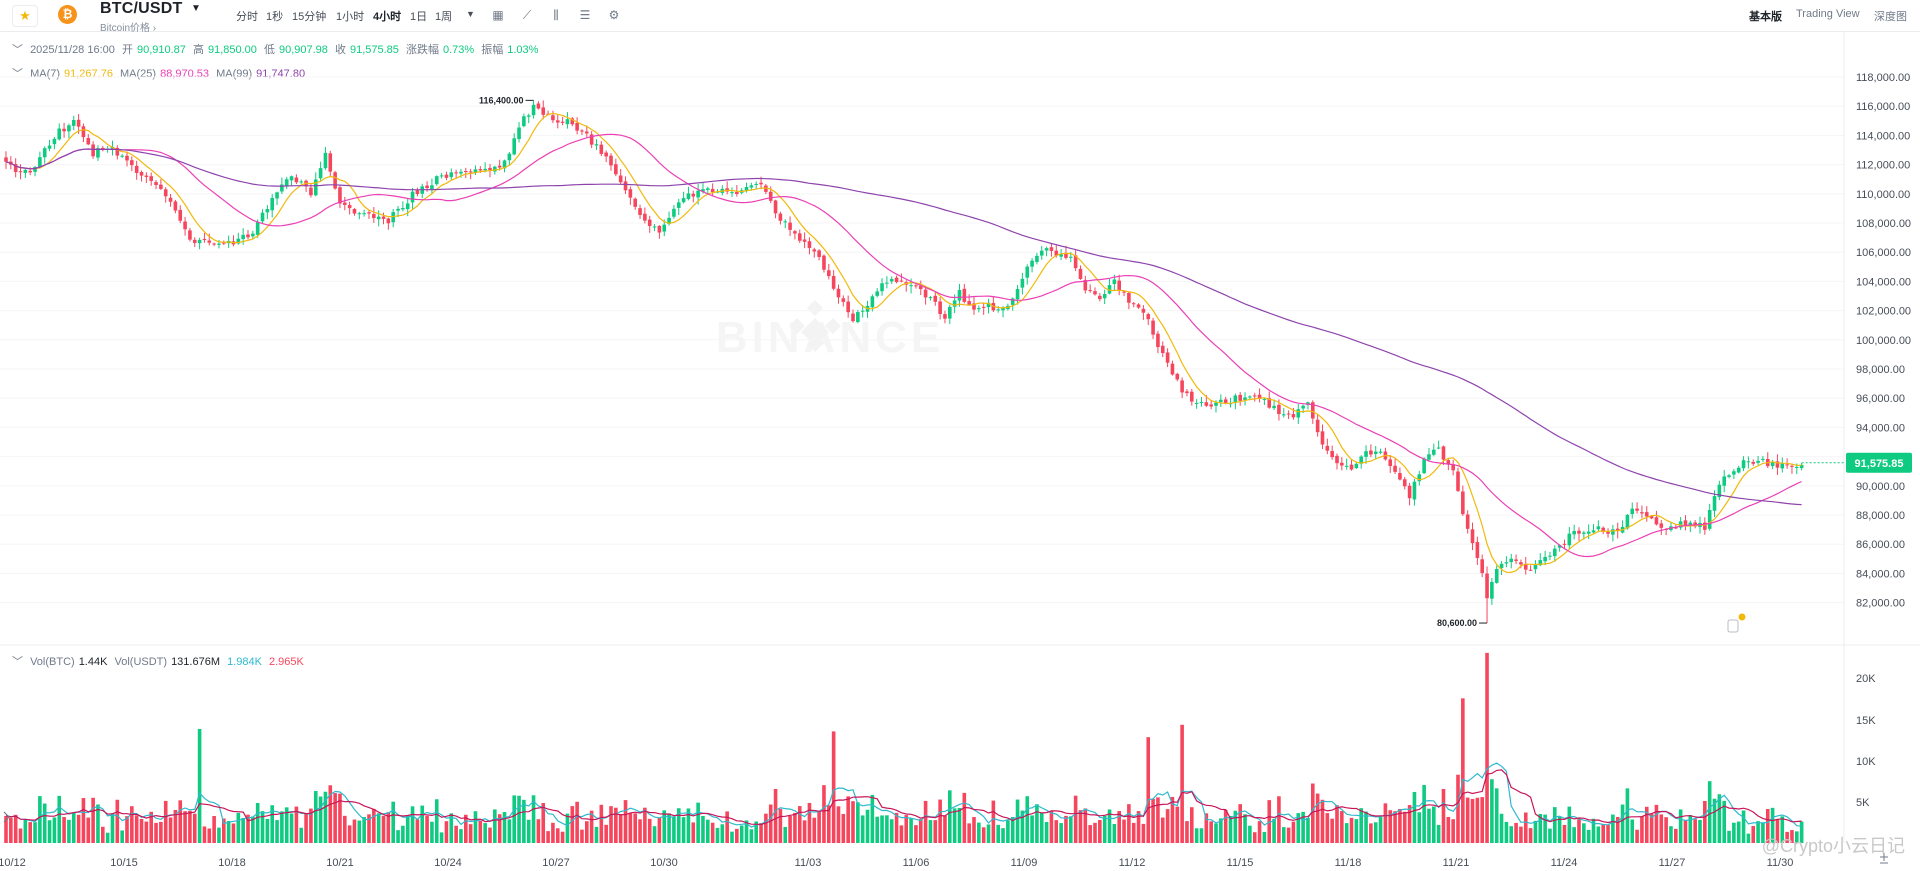 The image size is (1920, 871). What do you see at coordinates (556, 15) in the screenshot?
I see `candlestick-icon: ⫼` at bounding box center [556, 15].